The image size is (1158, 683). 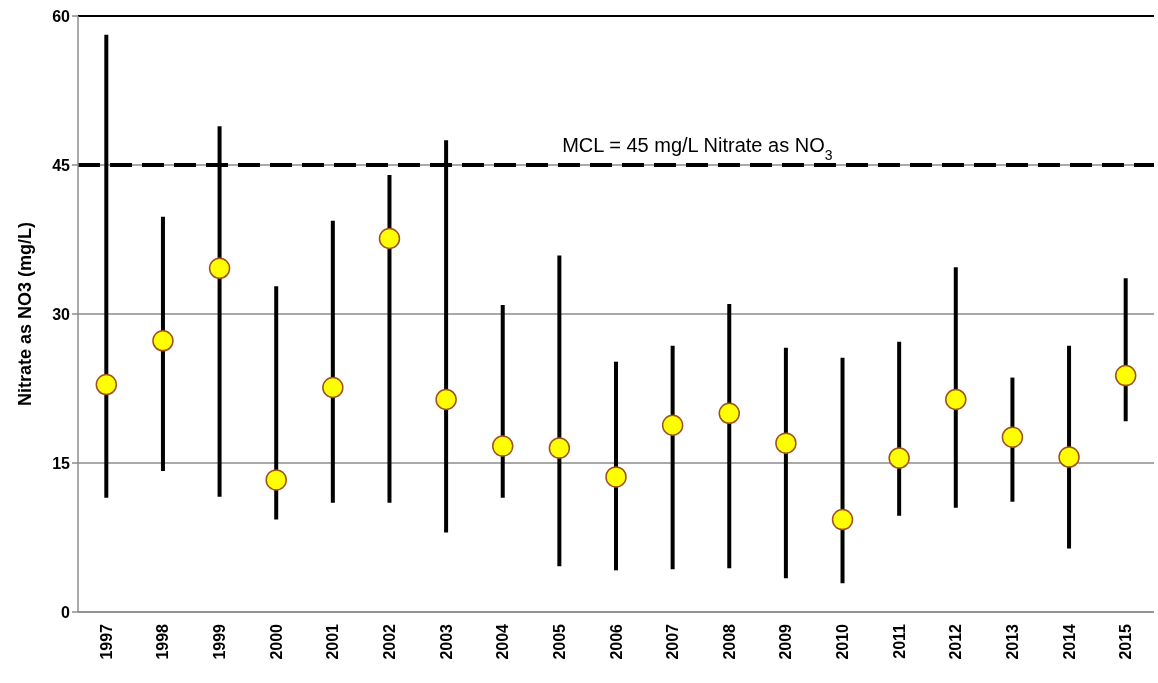 I want to click on x-tick-label: 2007, so click(x=673, y=641).